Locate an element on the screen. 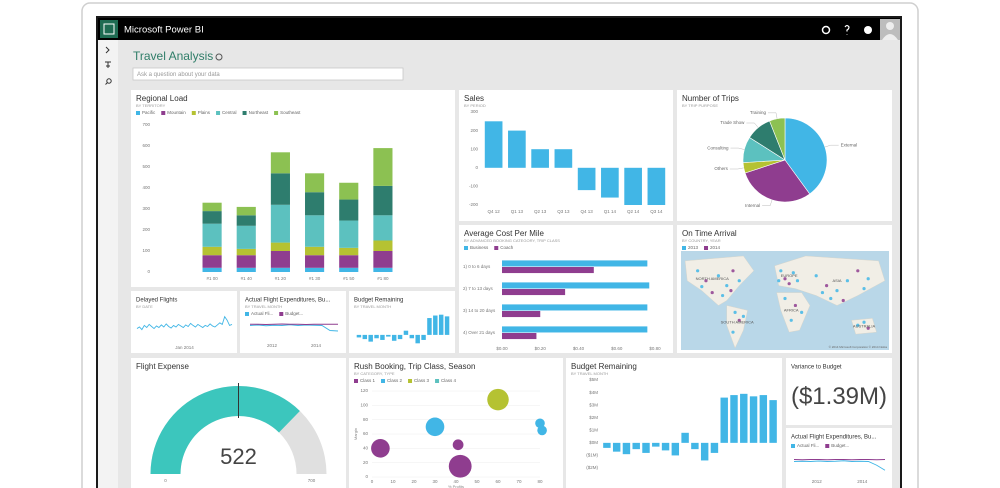 Image resolution: width=1000 pixels, height=488 pixels. tile-title: Average Cost Per Mile is located at coordinates (504, 233).